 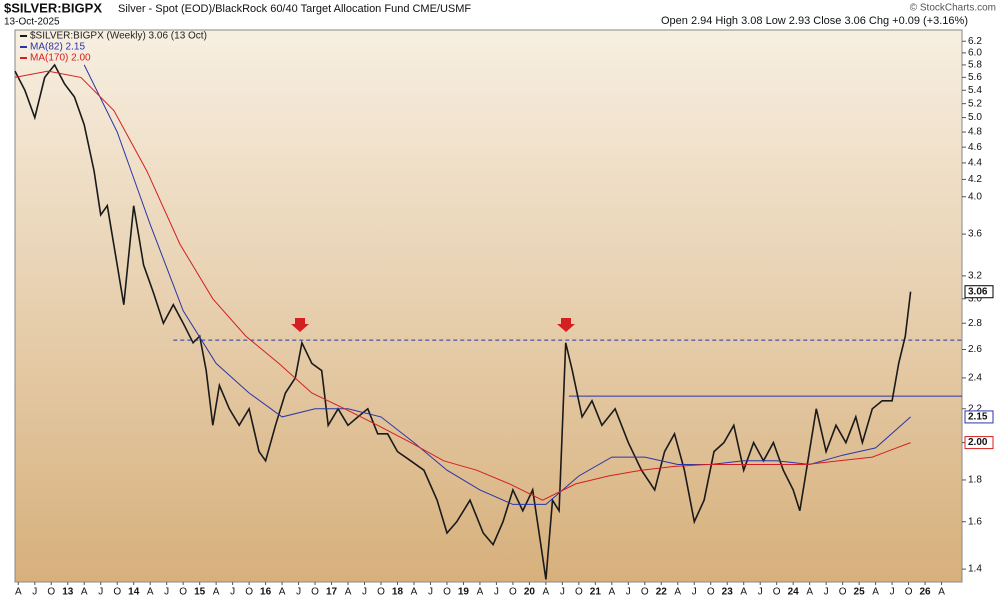 I want to click on value-tag-label: 2.00, so click(x=978, y=442).